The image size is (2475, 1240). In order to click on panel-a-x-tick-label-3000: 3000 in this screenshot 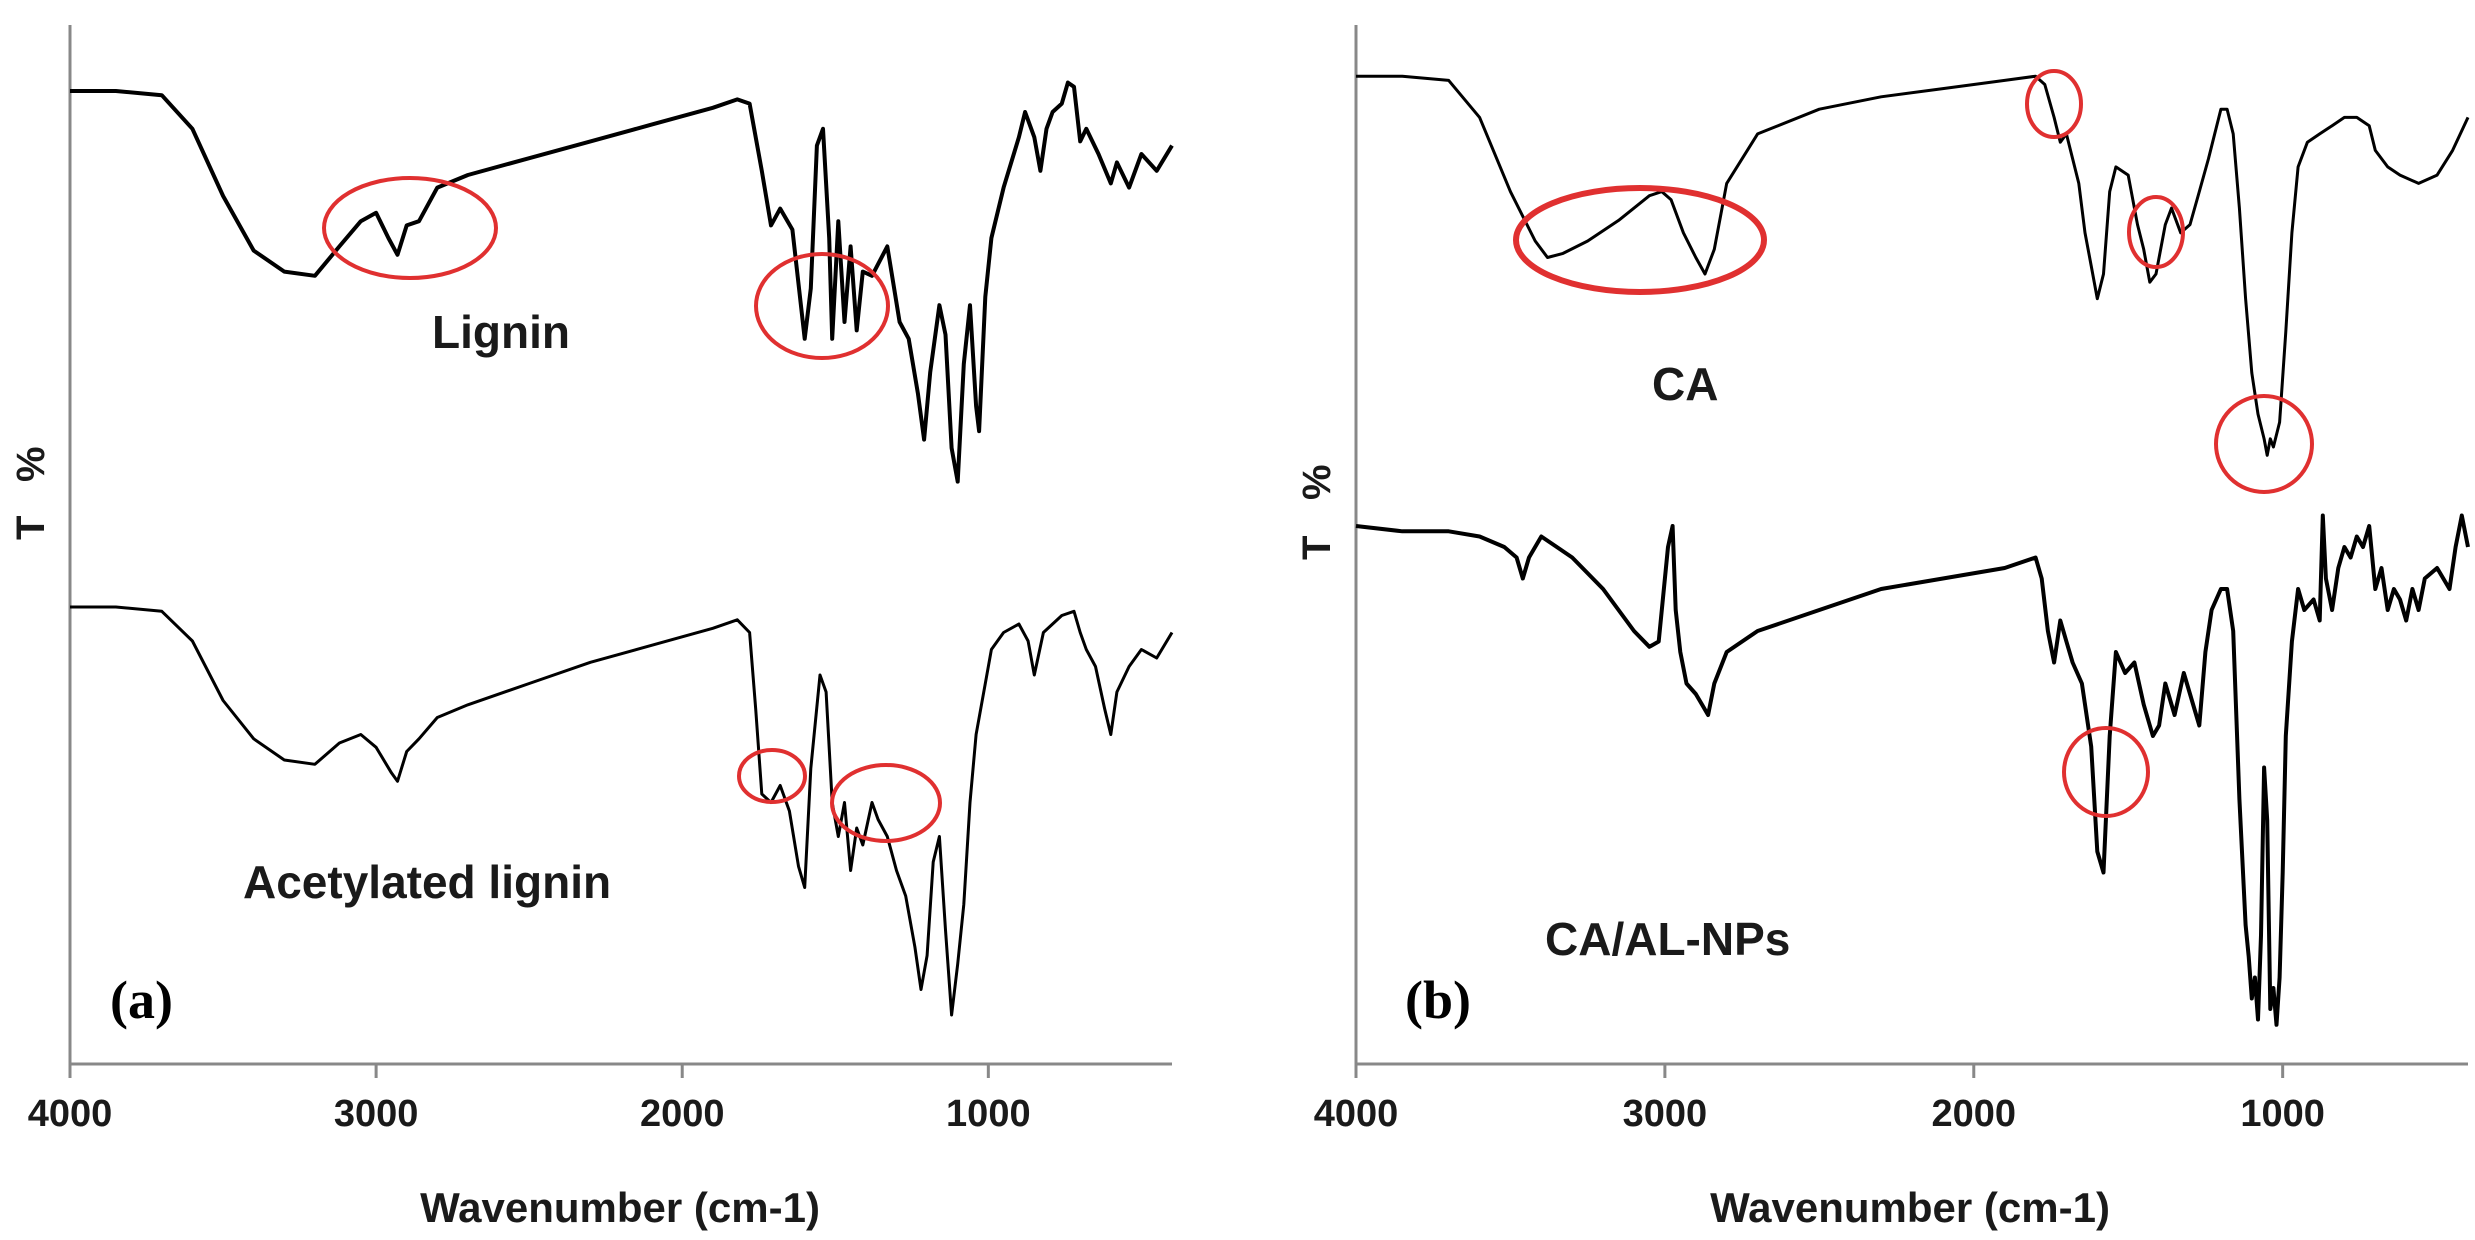, I will do `click(376, 1114)`.